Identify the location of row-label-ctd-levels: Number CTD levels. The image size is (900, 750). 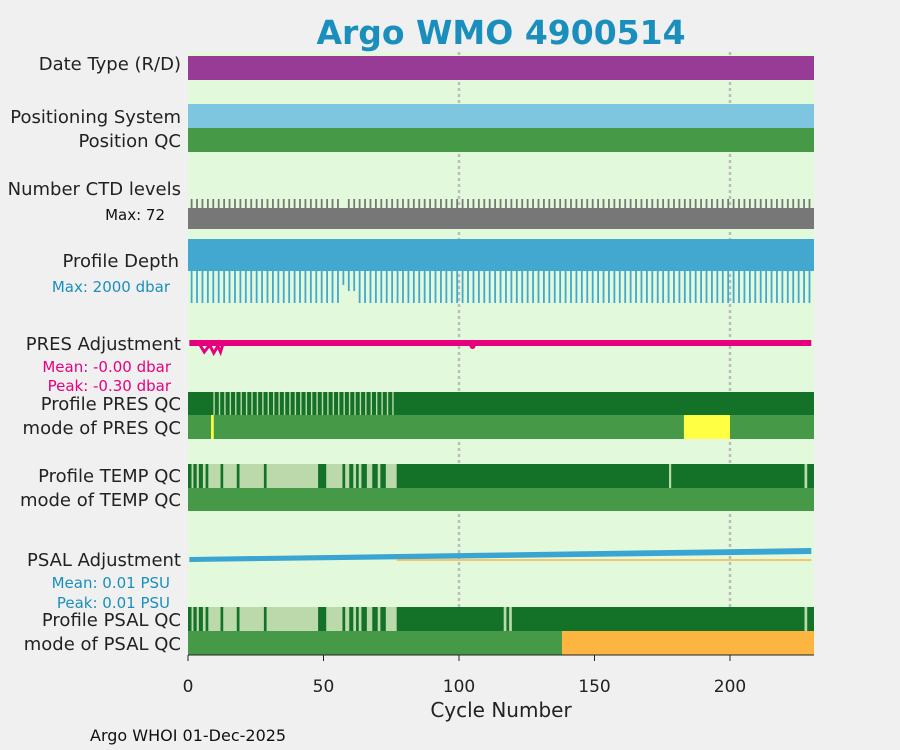
(94, 189).